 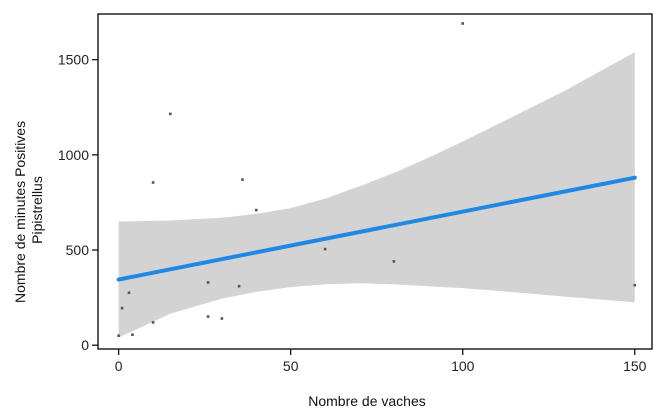 What do you see at coordinates (381, 361) in the screenshot?
I see `x-axis: 0 50 100 150` at bounding box center [381, 361].